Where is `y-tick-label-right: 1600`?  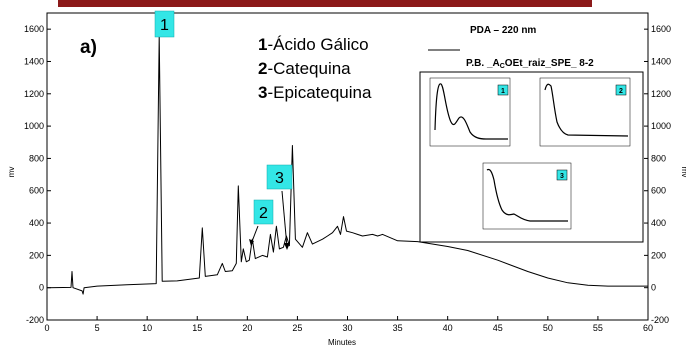 y-tick-label-right: 1600 is located at coordinates (661, 29).